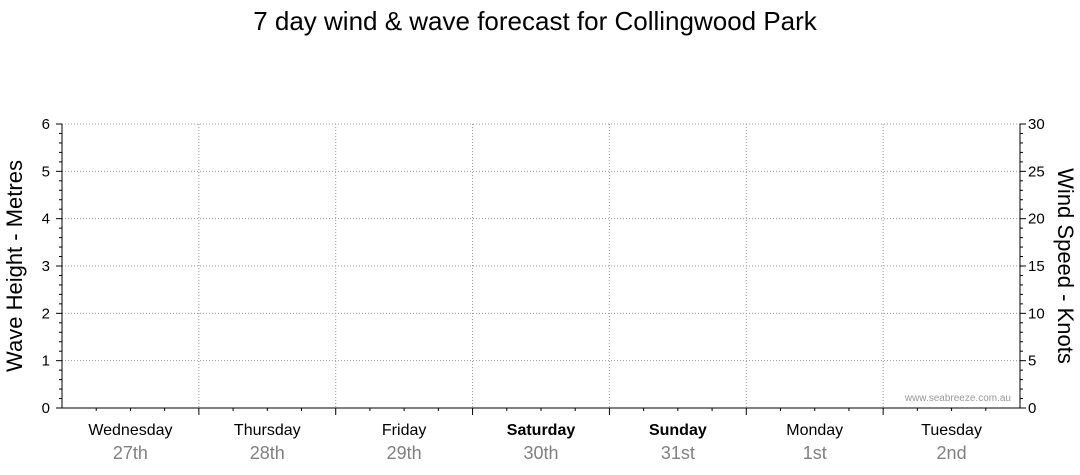 This screenshot has height=475, width=1080. Describe the element at coordinates (540, 453) in the screenshot. I see `day-date-label: 30th` at that location.